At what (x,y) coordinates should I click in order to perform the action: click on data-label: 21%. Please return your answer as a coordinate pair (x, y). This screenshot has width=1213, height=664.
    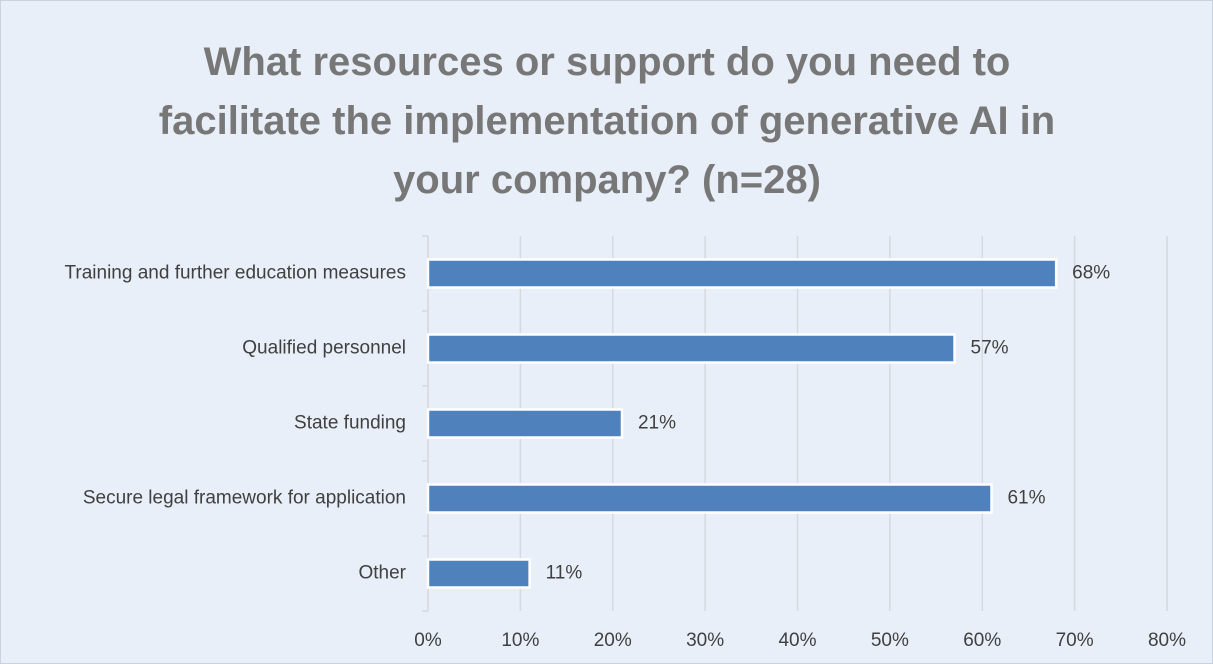
    Looking at the image, I should click on (657, 423).